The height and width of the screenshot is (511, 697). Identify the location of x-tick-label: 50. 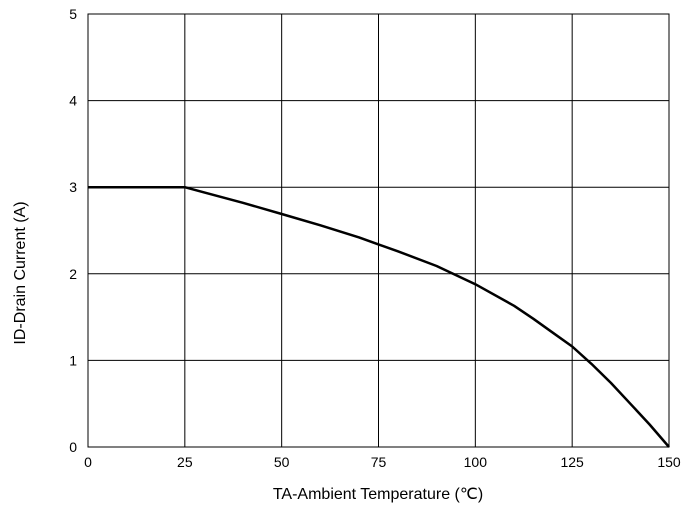
(282, 462).